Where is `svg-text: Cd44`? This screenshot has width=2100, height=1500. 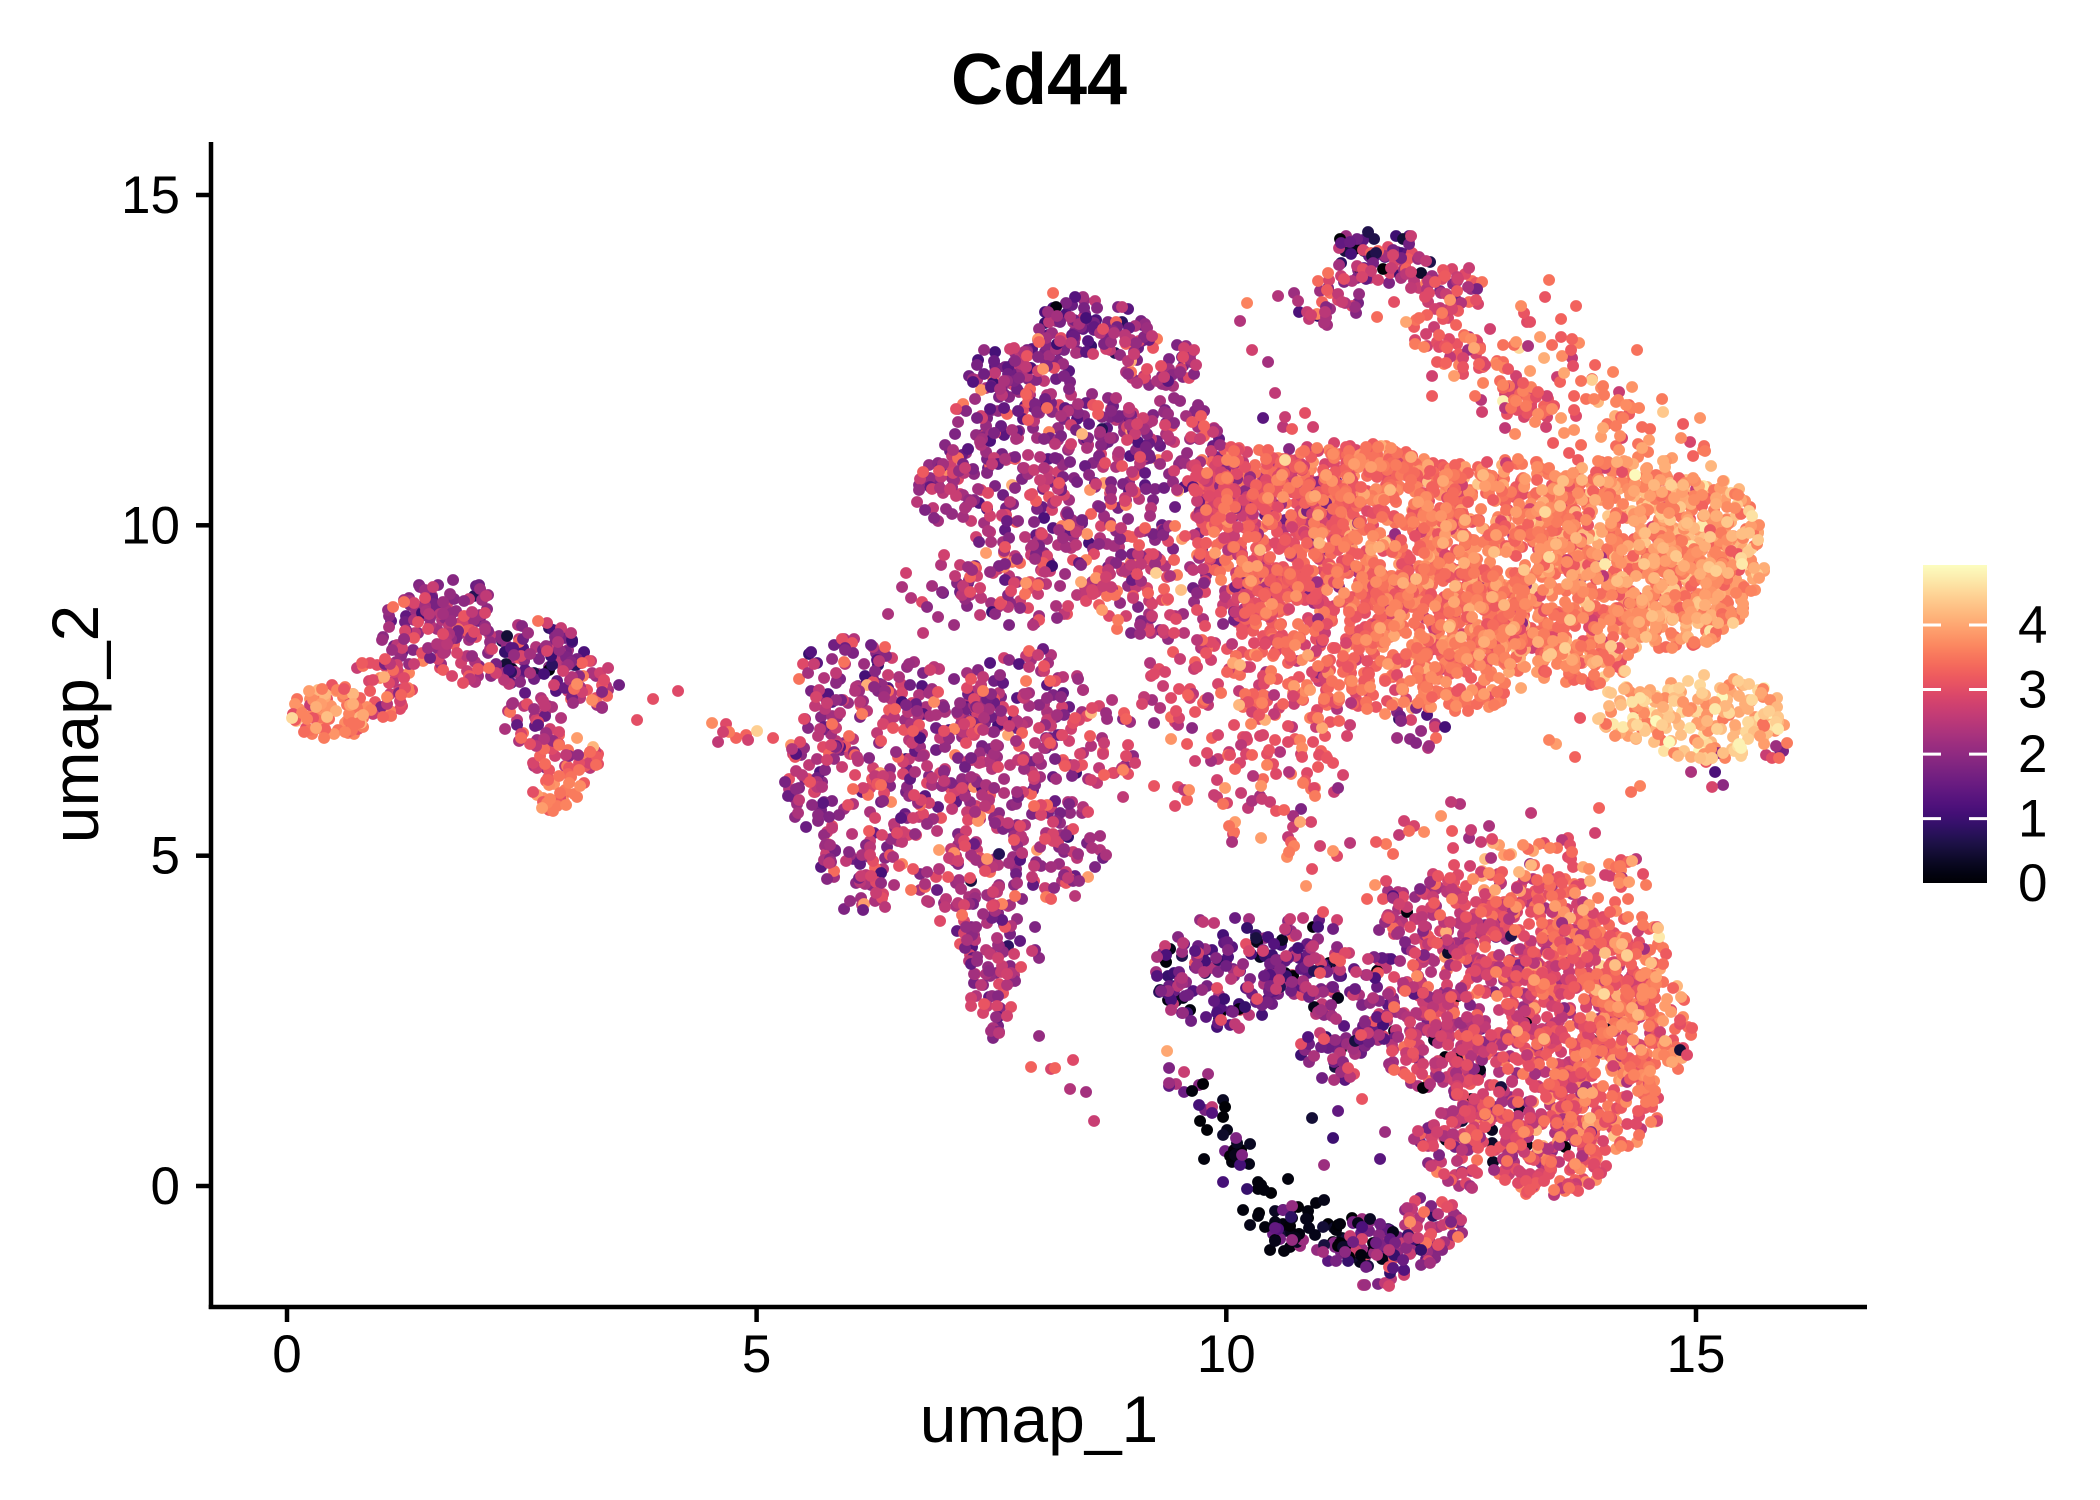
svg-text: Cd44 is located at coordinates (1039, 80).